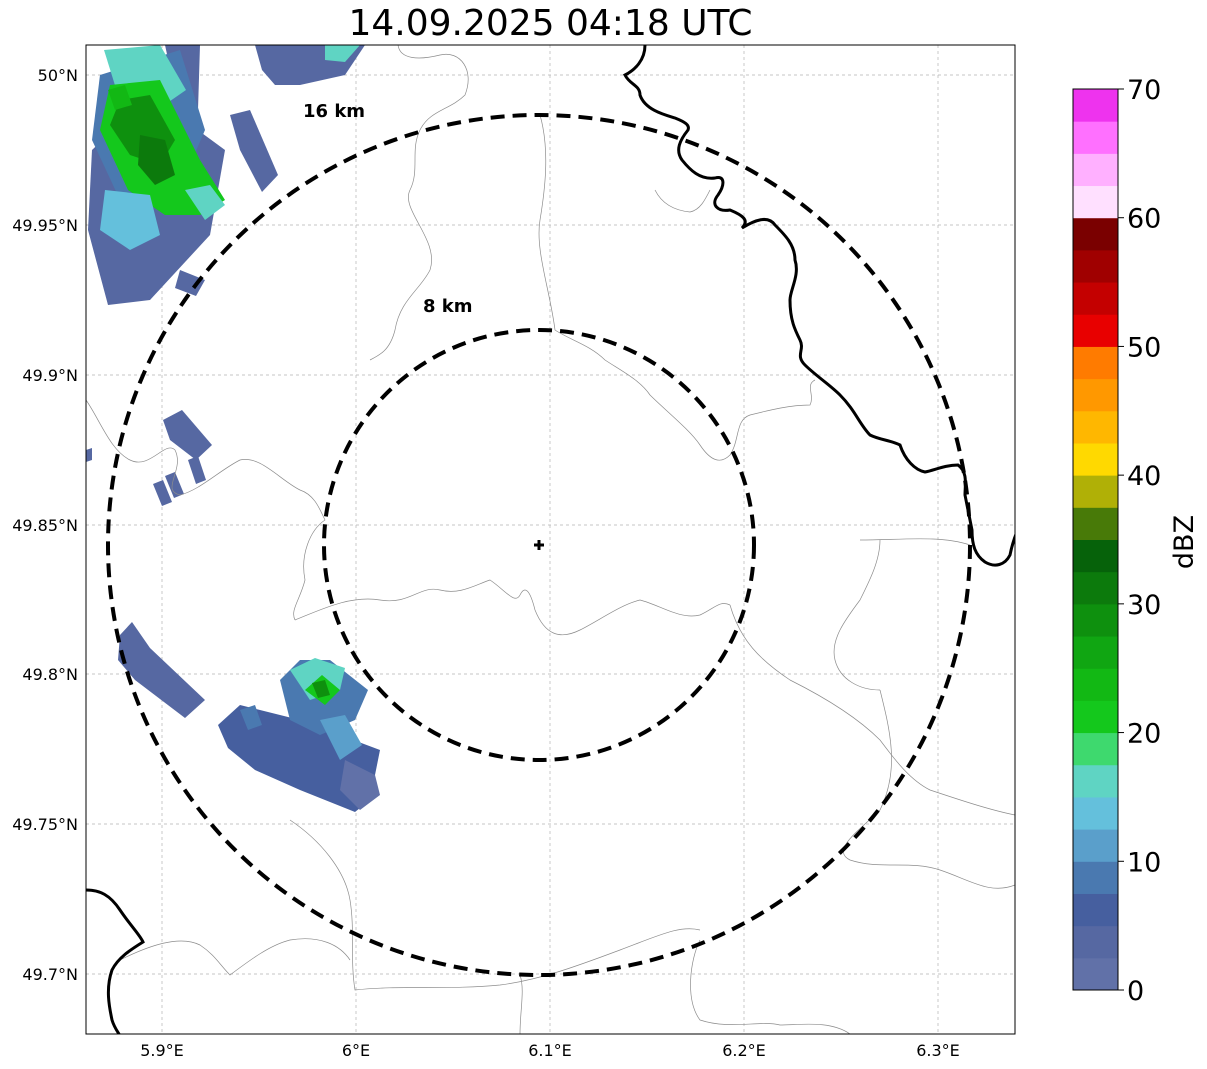 This screenshot has height=1069, width=1207. Describe the element at coordinates (334, 111) in the screenshot. I see `range-ring-label-16km: 16 km` at that location.